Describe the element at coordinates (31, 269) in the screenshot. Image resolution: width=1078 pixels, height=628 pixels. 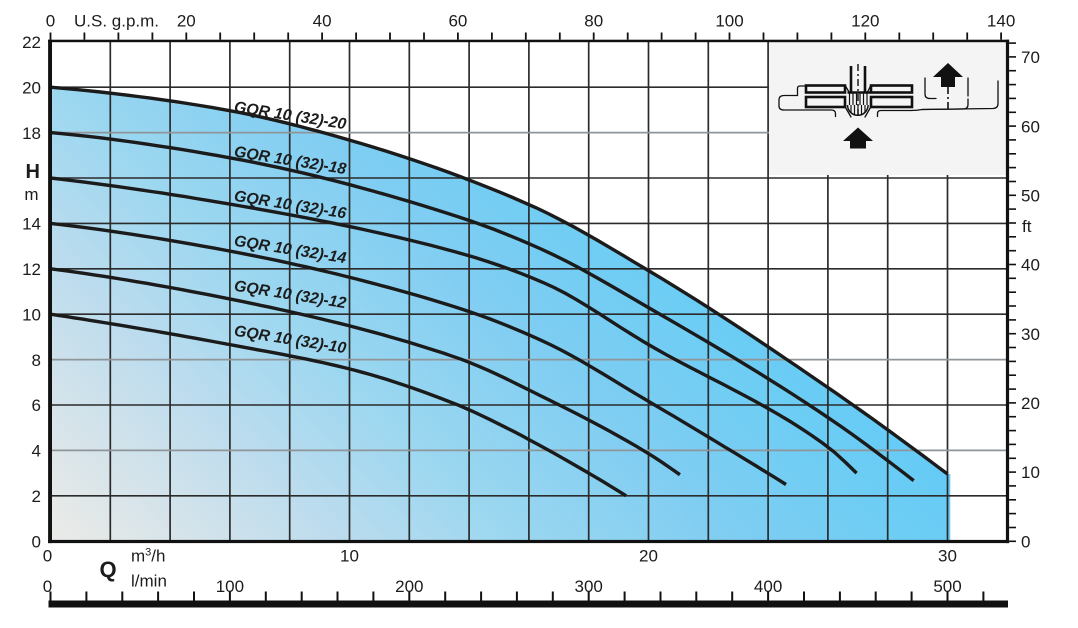
I see `svg-text: 12` at that location.